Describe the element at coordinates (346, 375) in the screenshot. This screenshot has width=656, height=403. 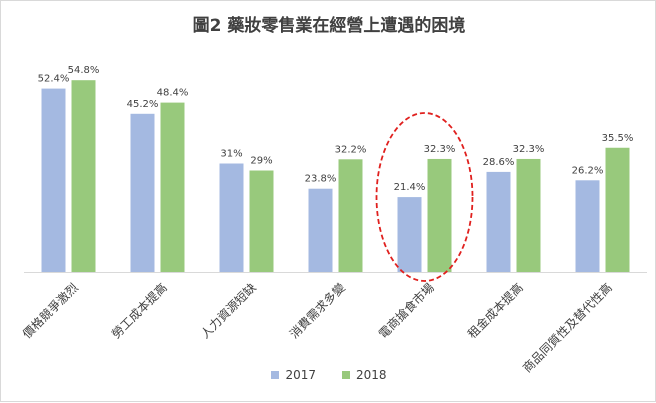
I see `legend-swatch-2018` at that location.